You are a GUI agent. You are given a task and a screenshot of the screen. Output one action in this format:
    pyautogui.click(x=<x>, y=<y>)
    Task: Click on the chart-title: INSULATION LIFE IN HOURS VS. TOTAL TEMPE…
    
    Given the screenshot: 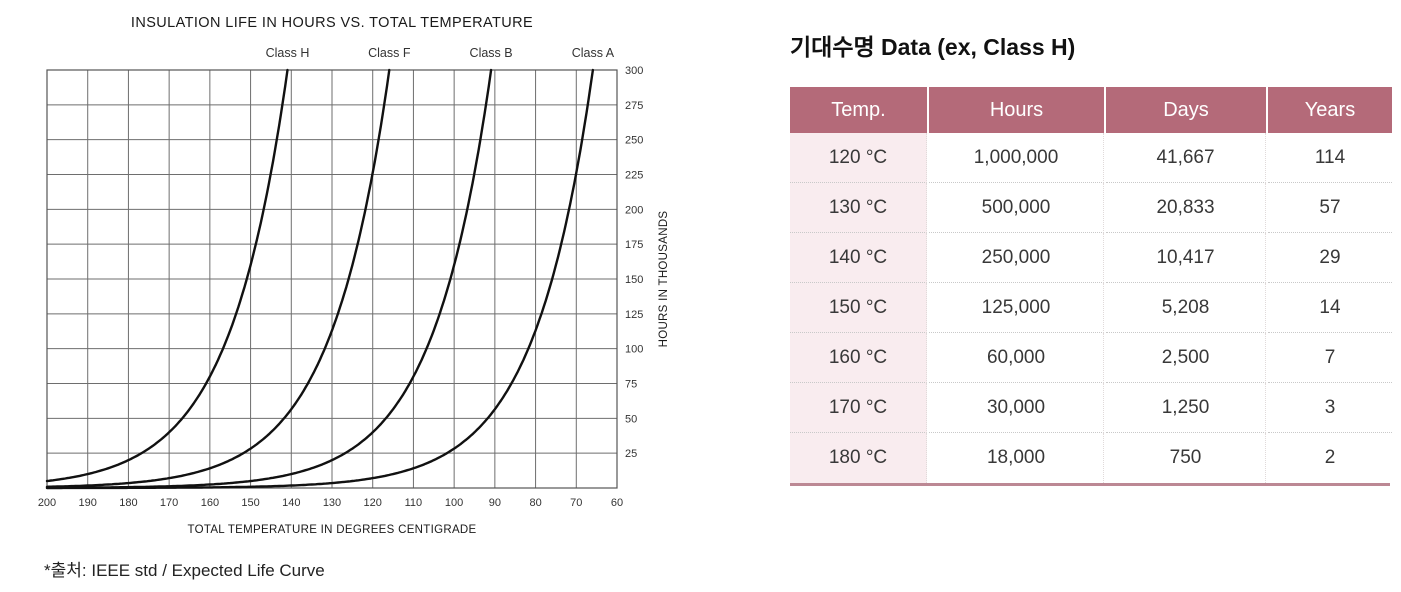 What is the action you would take?
    pyautogui.click(x=332, y=23)
    